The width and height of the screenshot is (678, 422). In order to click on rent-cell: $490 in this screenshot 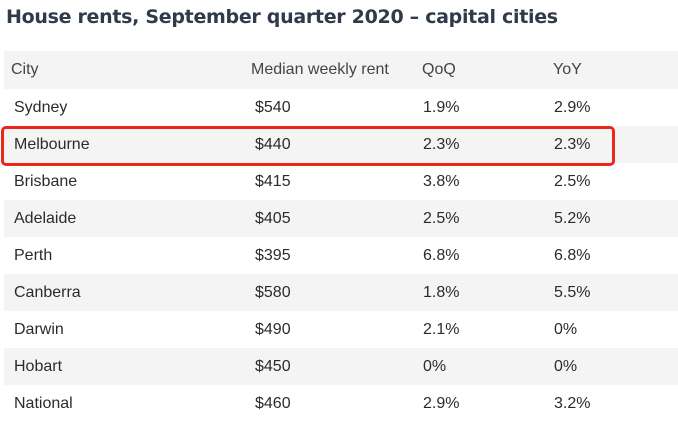, I will do `click(273, 329)`.